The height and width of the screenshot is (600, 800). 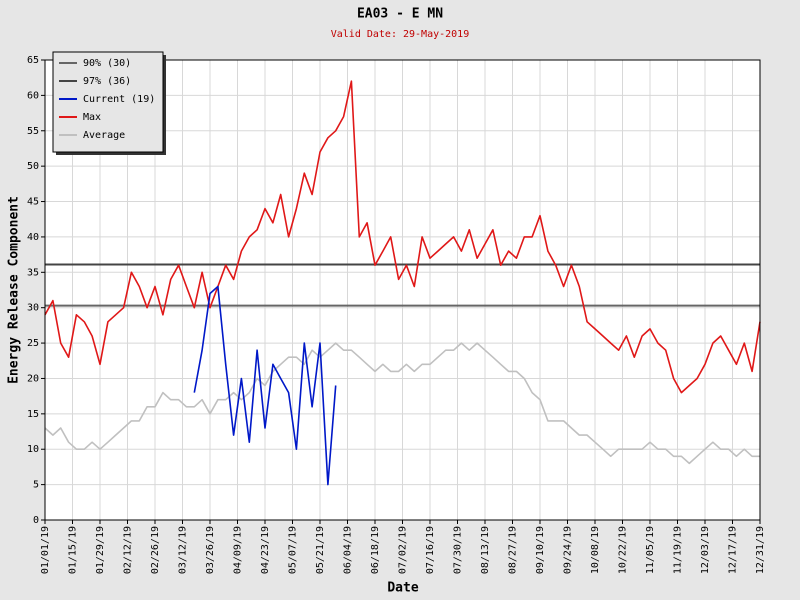 What do you see at coordinates (33, 237) in the screenshot?
I see `y-tick-label: 40` at bounding box center [33, 237].